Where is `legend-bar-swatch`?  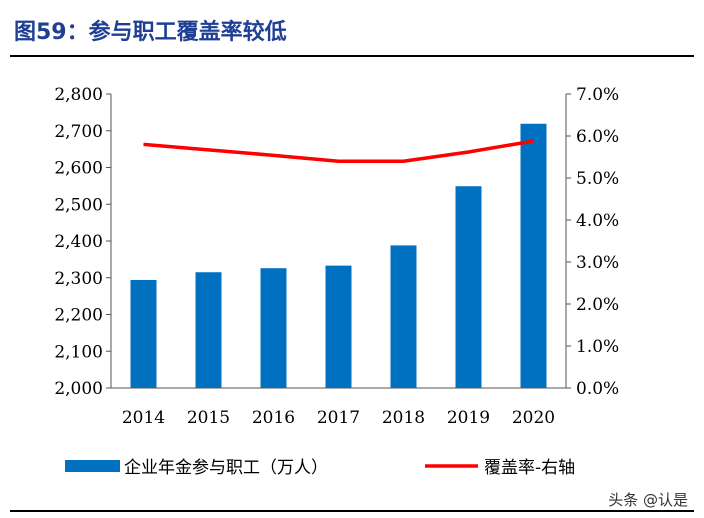
legend-bar-swatch is located at coordinates (92, 466).